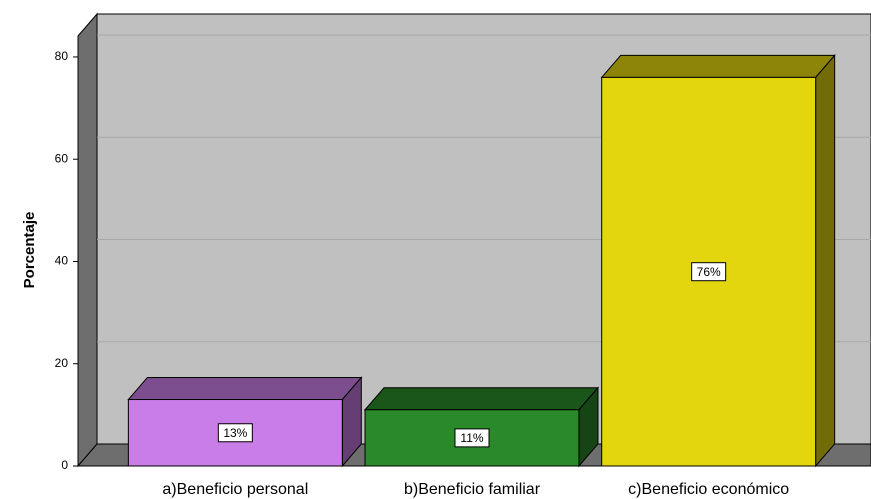  Describe the element at coordinates (472, 489) in the screenshot. I see `x-tick-label: b)Beneficio familiar` at that location.